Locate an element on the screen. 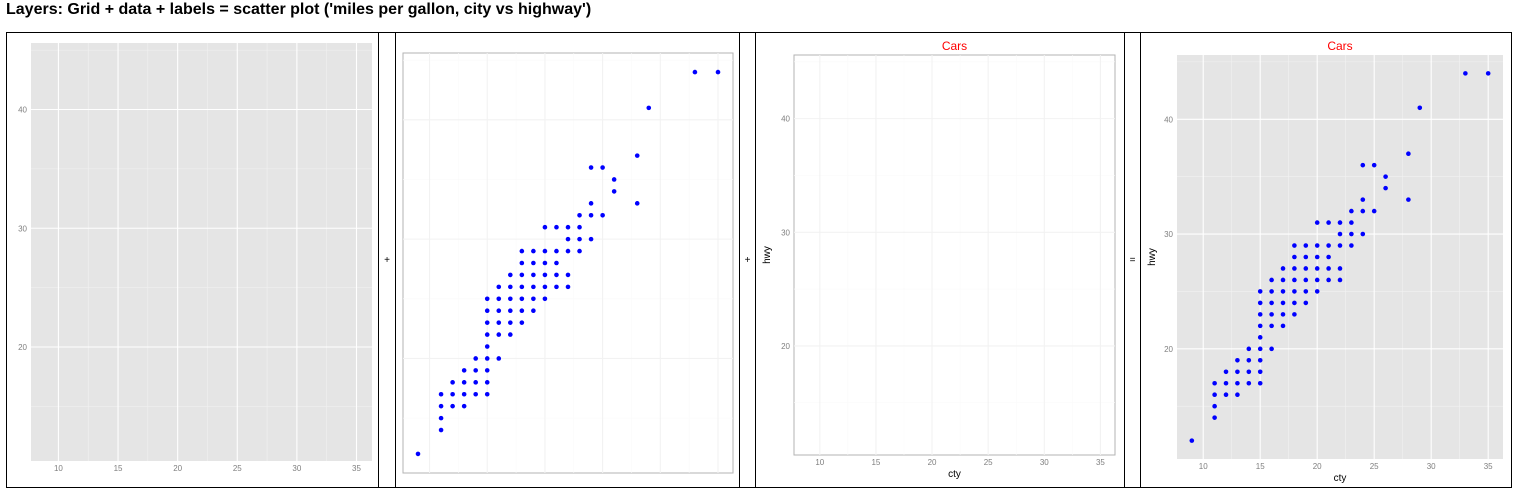 The image size is (1519, 493). x-tick-label: 25 is located at coordinates (988, 462).